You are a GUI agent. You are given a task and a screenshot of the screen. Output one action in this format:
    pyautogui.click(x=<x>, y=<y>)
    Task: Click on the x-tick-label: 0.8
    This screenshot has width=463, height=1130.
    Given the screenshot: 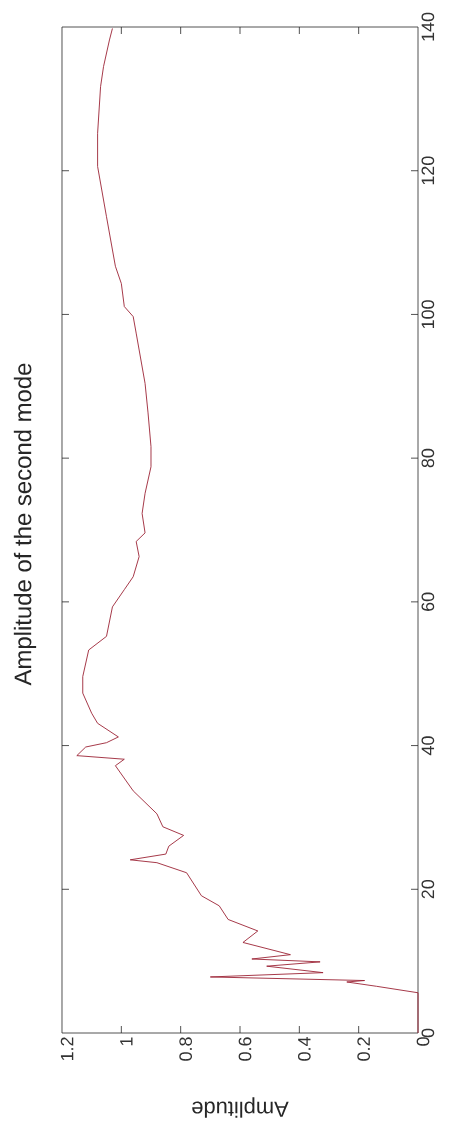 What is the action you would take?
    pyautogui.click(x=186, y=1049)
    